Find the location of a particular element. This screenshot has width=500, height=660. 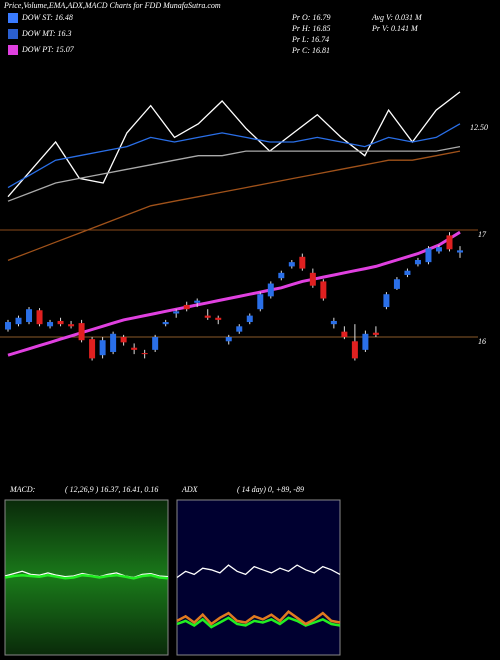

price-info: Pr H: 16.85 is located at coordinates (310, 28).